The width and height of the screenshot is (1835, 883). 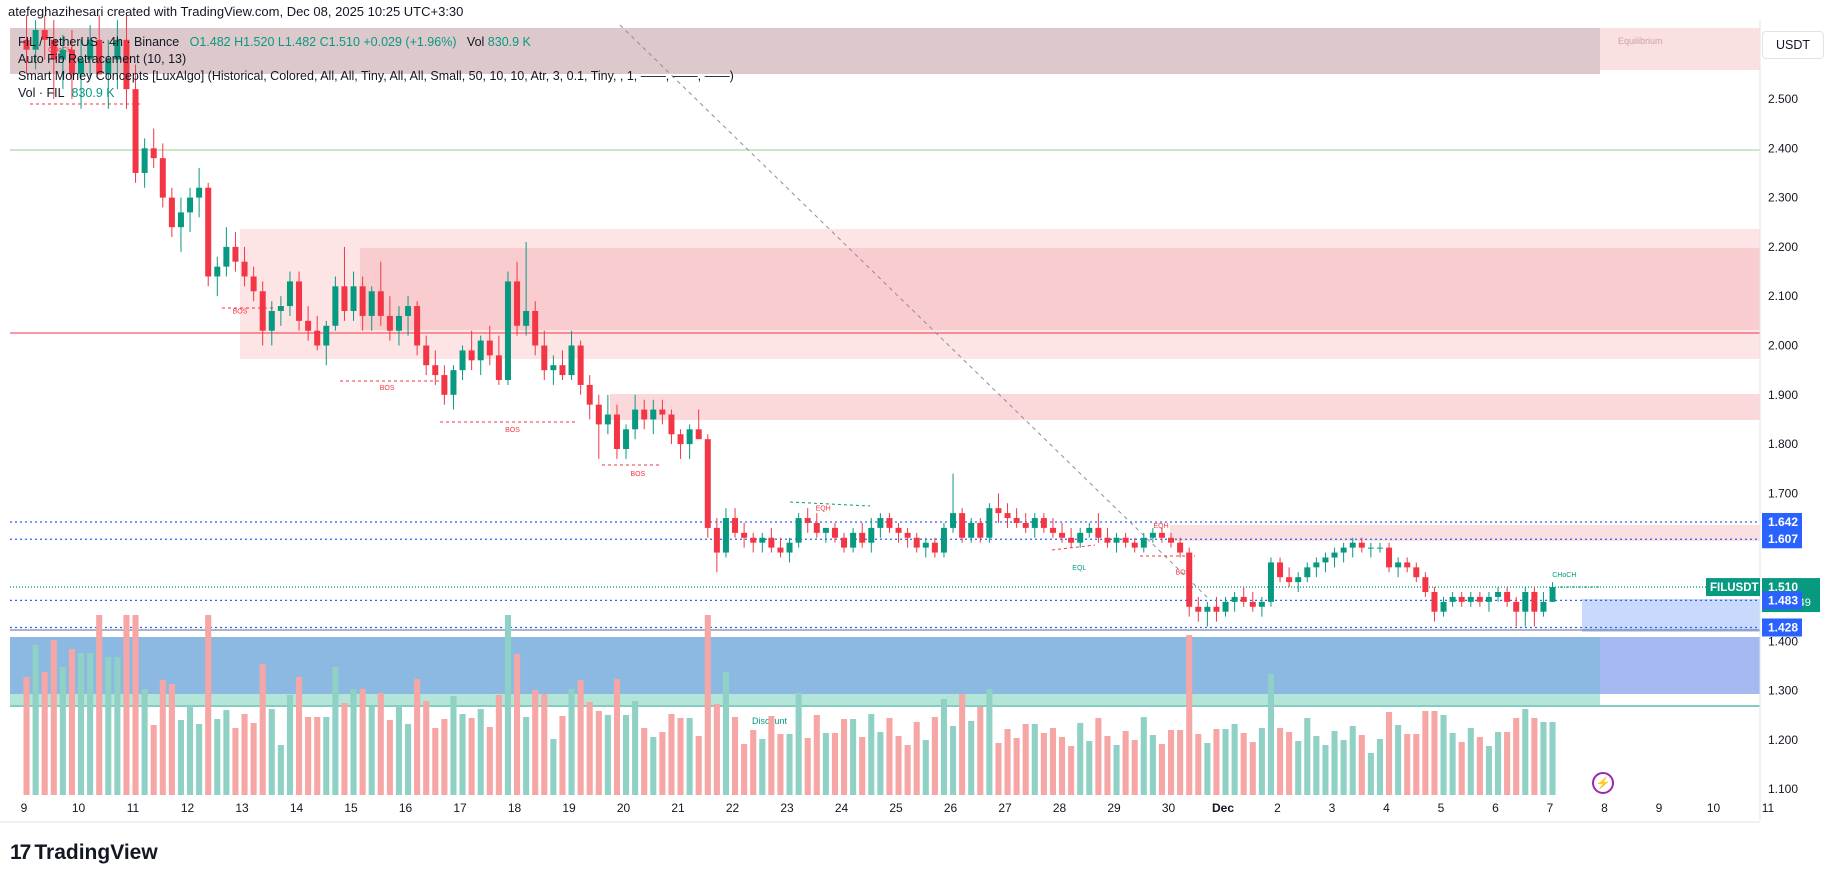 What do you see at coordinates (102, 59) in the screenshot?
I see `legend-fib-indicator: Auto Fib Retracement (10, 13)` at bounding box center [102, 59].